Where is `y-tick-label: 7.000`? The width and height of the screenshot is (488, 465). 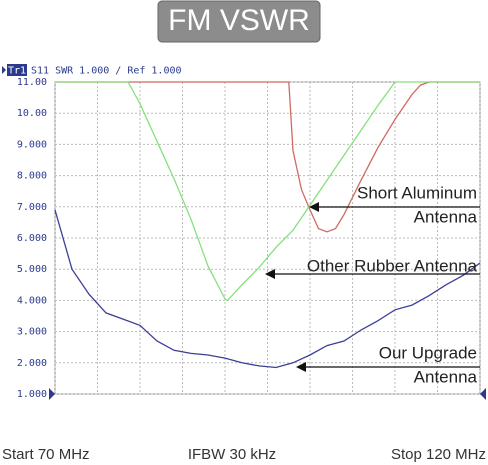 y-tick-label: 7.000 is located at coordinates (32, 207).